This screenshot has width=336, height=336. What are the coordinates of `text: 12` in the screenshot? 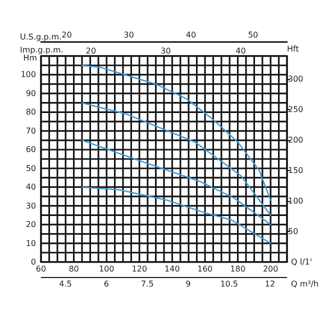 It's located at (270, 284).